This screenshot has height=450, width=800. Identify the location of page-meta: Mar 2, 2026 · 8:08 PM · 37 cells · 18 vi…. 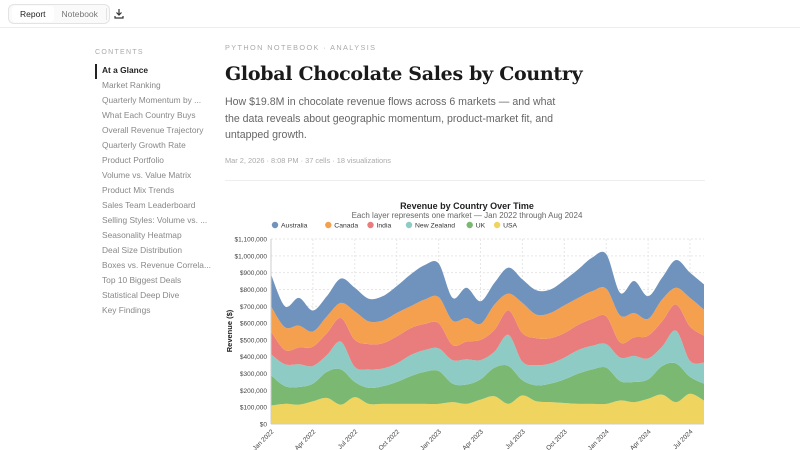
(308, 160).